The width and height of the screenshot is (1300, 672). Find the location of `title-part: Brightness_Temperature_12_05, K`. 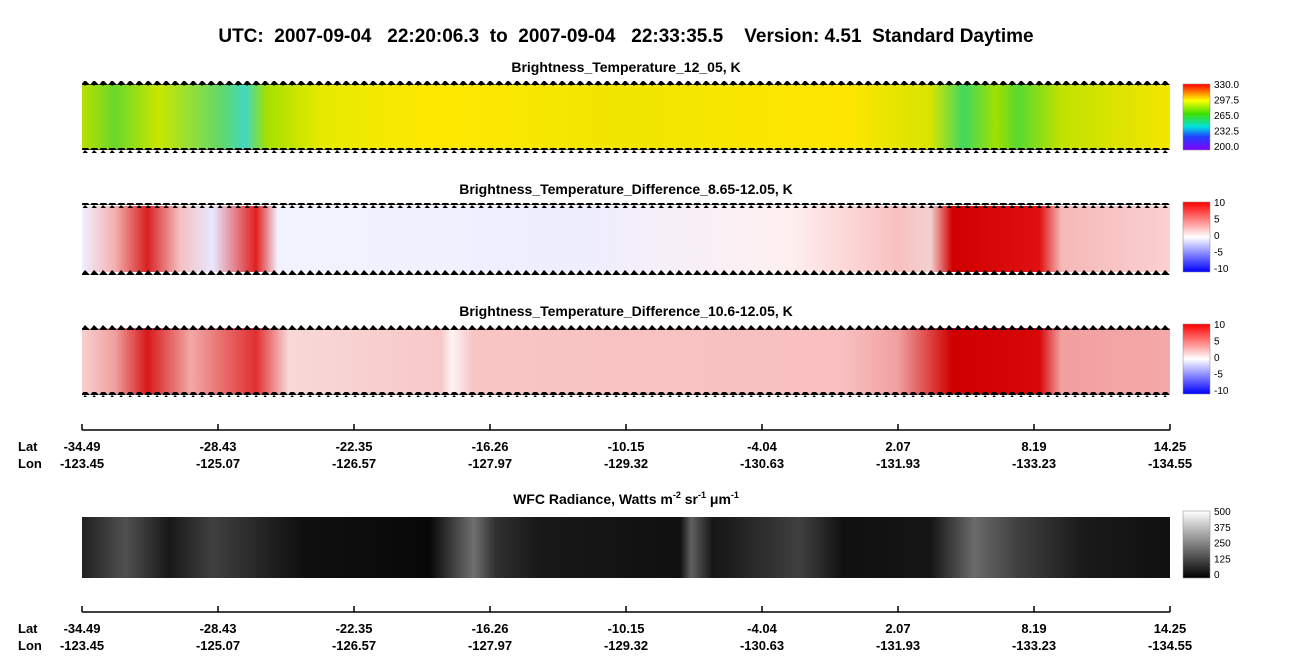

title-part: Brightness_Temperature_12_05, K is located at coordinates (625, 67).